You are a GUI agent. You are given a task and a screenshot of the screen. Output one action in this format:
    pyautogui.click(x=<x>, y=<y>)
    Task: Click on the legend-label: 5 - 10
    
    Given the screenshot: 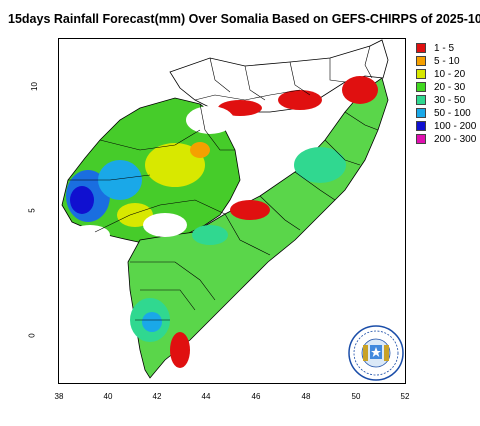 What is the action you would take?
    pyautogui.click(x=447, y=61)
    